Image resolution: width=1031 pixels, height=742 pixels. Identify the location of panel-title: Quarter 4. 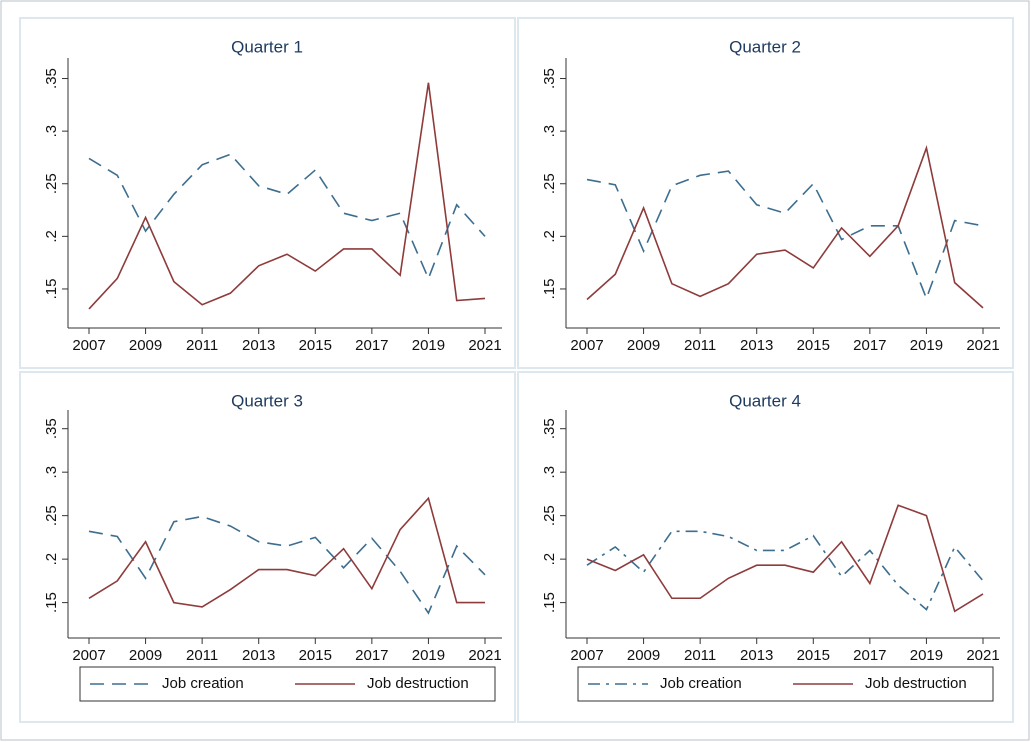
(765, 400).